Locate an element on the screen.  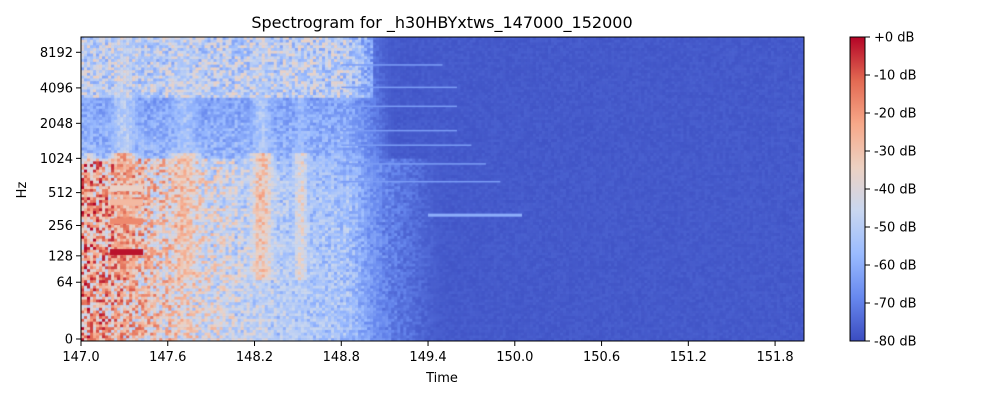
colorbar-tick-label: -70 dB is located at coordinates (895, 304).